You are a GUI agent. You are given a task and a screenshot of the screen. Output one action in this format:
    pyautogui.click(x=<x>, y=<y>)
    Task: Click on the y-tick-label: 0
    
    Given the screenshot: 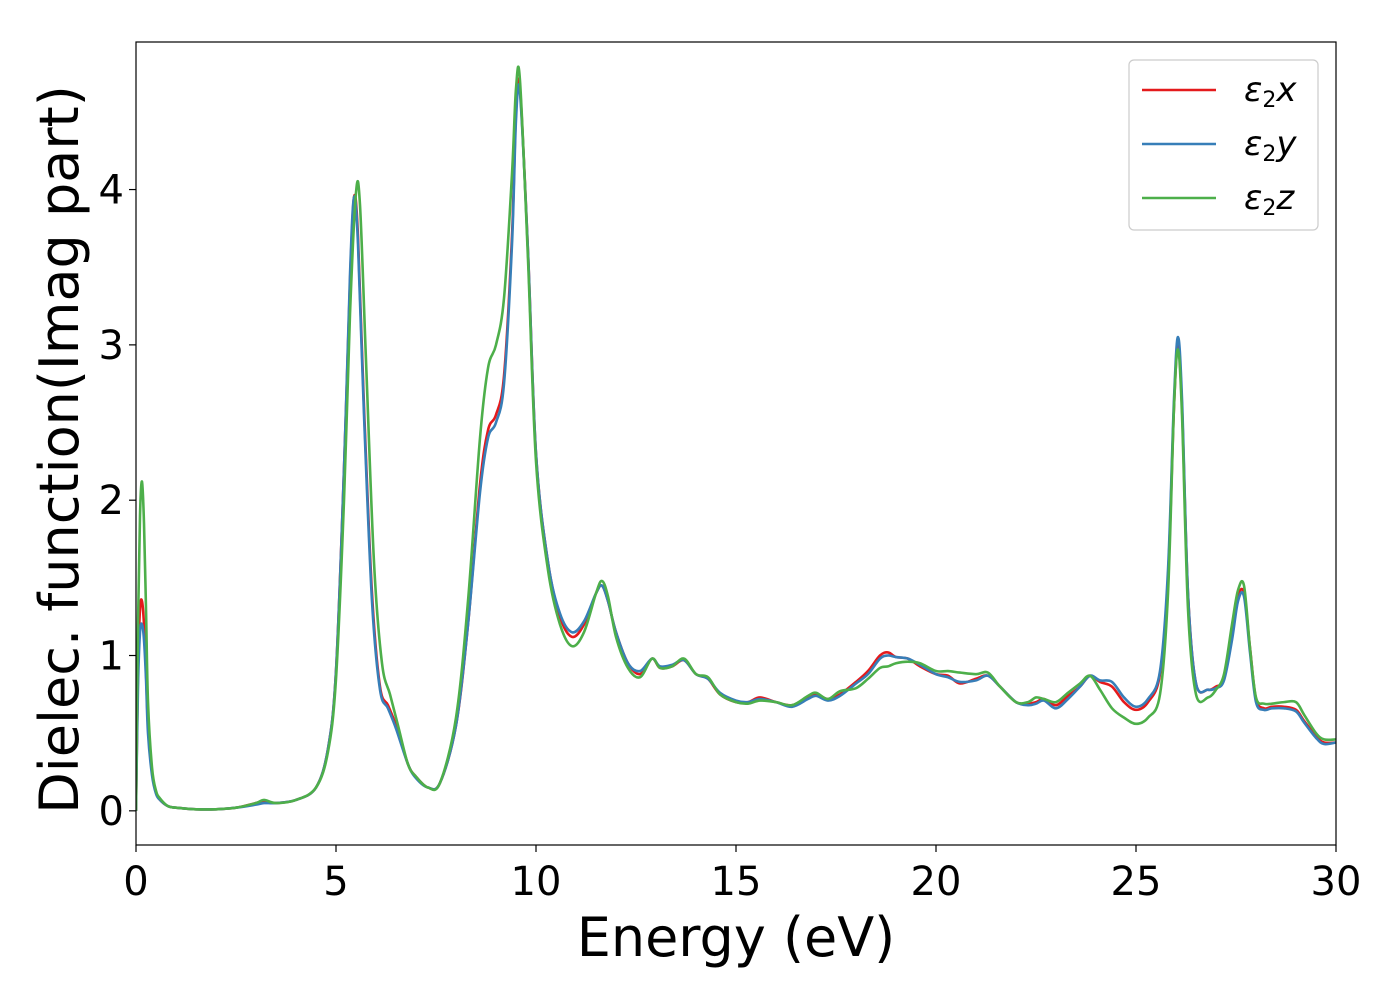 What is the action you would take?
    pyautogui.click(x=111, y=812)
    